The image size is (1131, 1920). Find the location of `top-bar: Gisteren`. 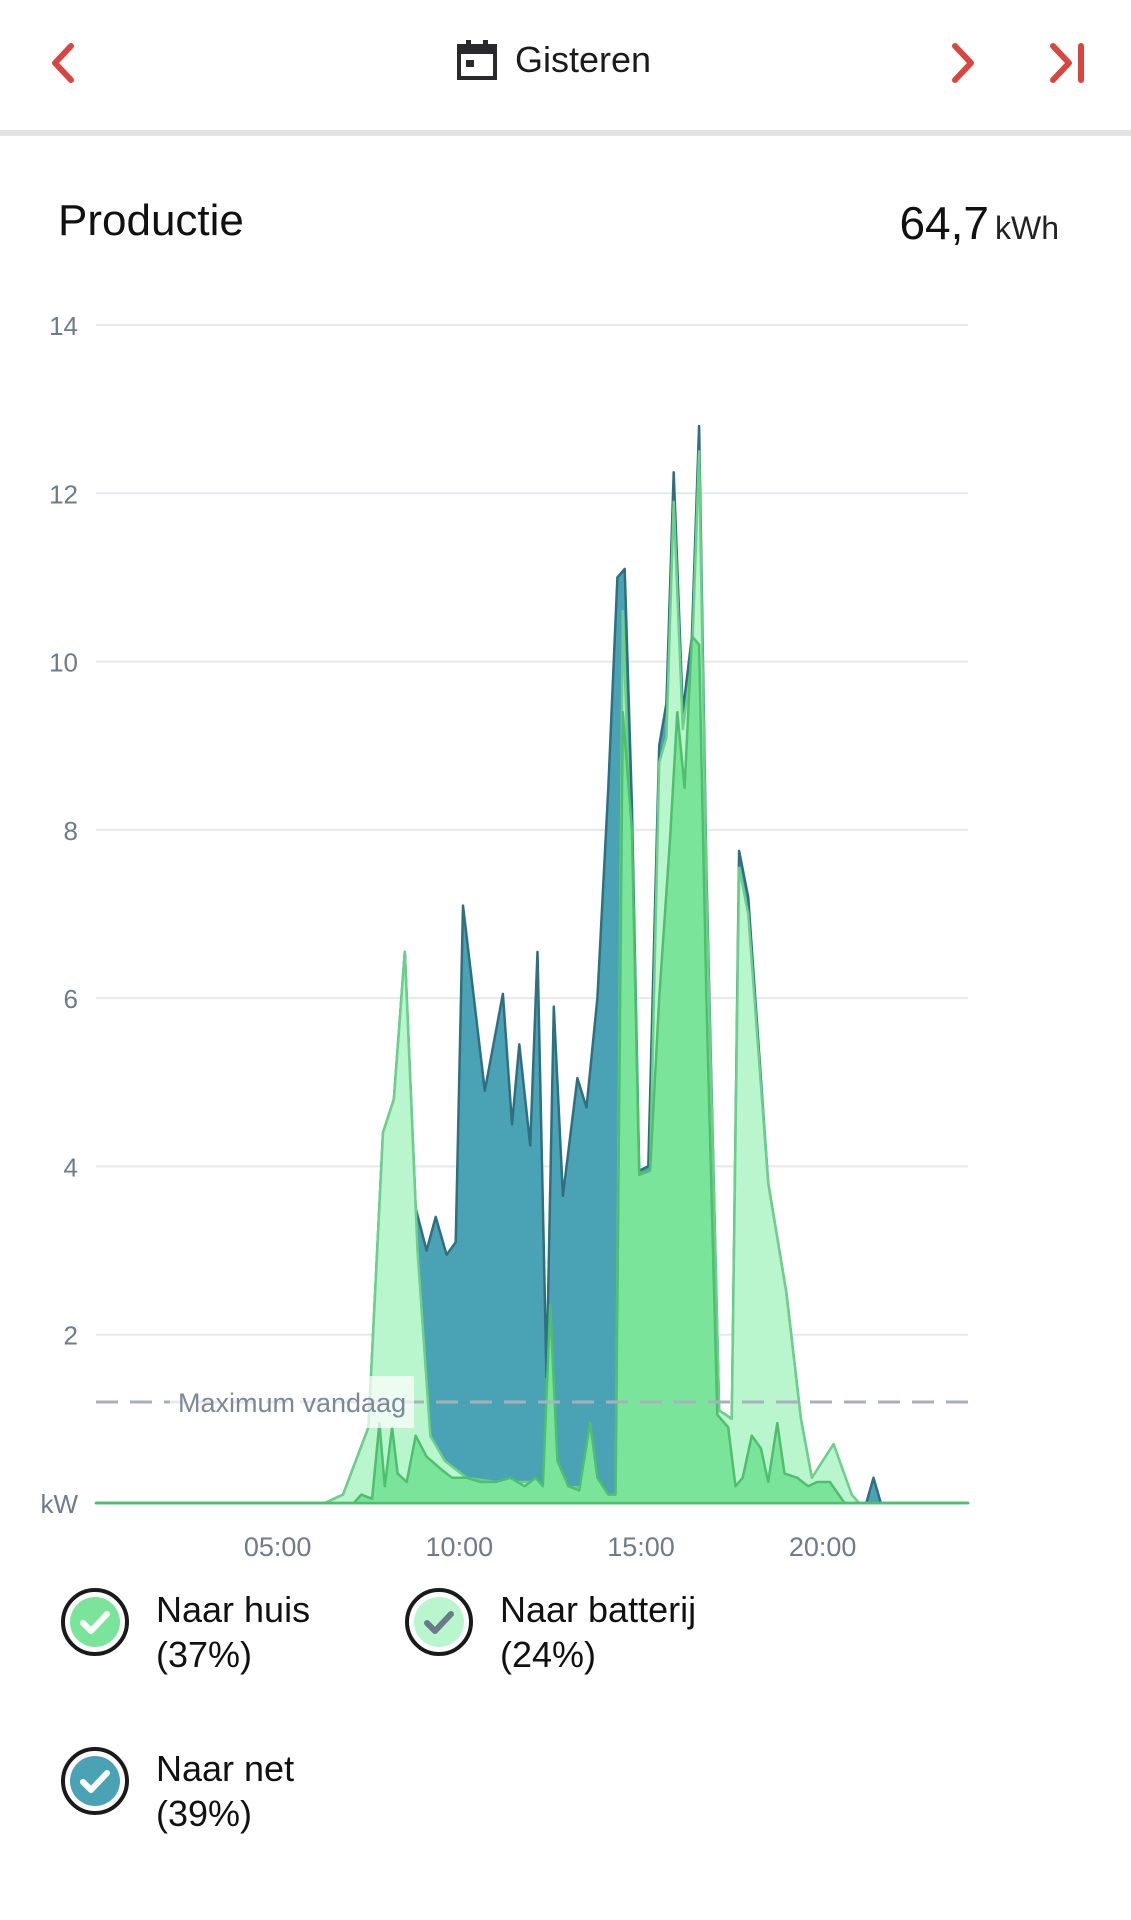

top-bar: Gisteren is located at coordinates (565, 65).